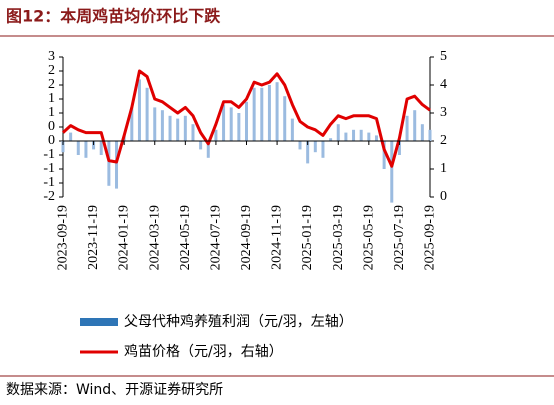 The image size is (554, 405). I want to click on legend-swatch, so click(99, 322).